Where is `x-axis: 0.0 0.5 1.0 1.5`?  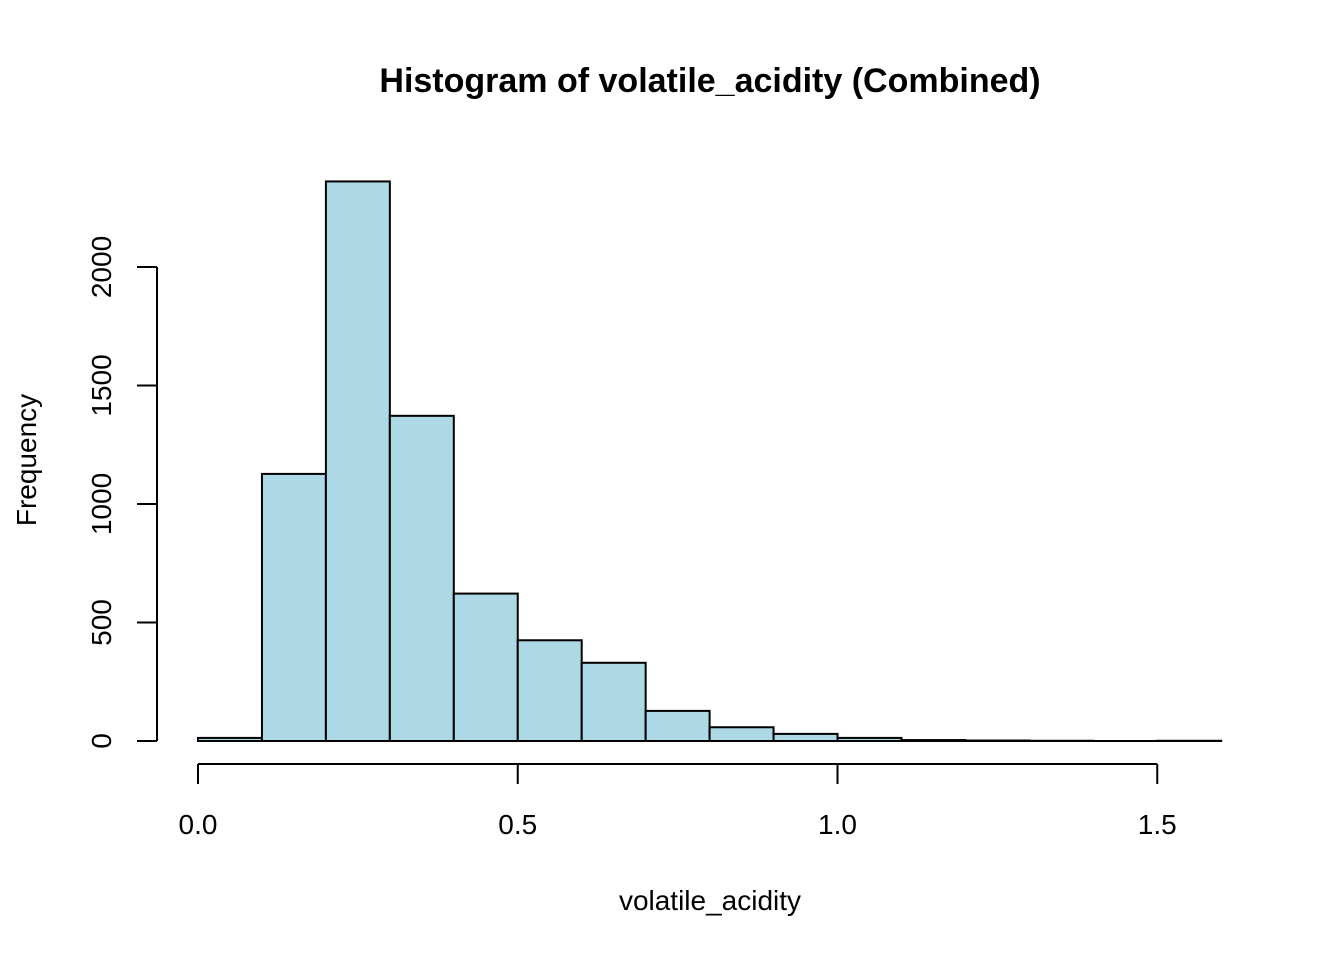
x-axis: 0.0 0.5 1.0 1.5 is located at coordinates (678, 801).